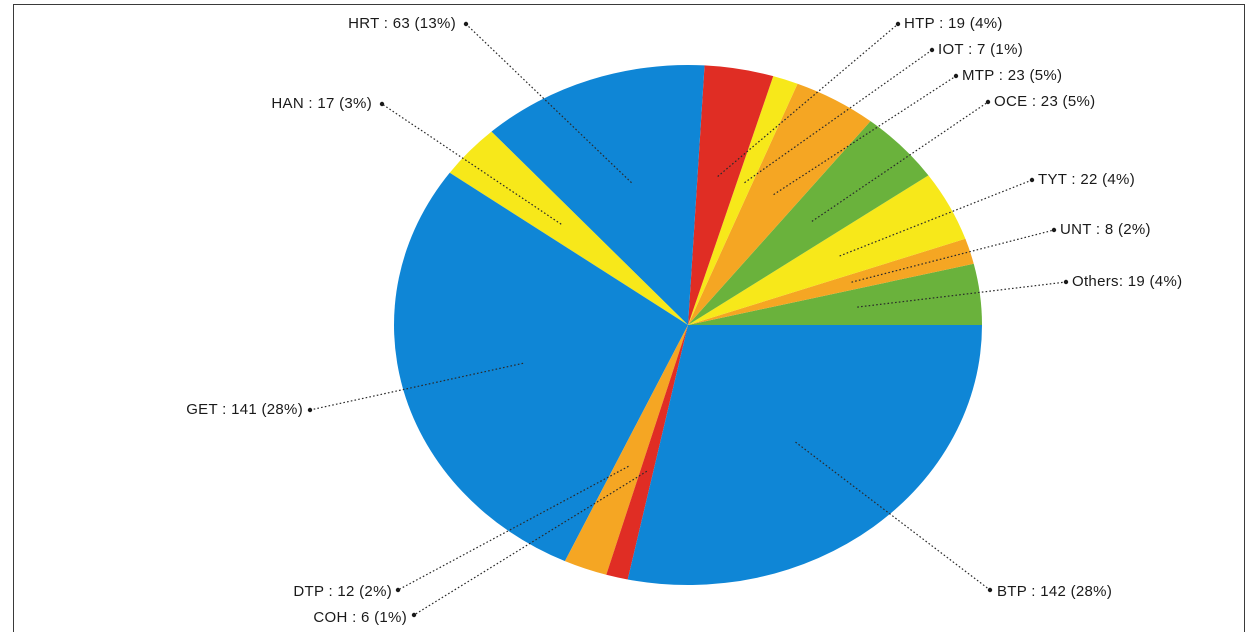  Describe the element at coordinates (893, 516) in the screenshot. I see `leader-line-btp` at that location.